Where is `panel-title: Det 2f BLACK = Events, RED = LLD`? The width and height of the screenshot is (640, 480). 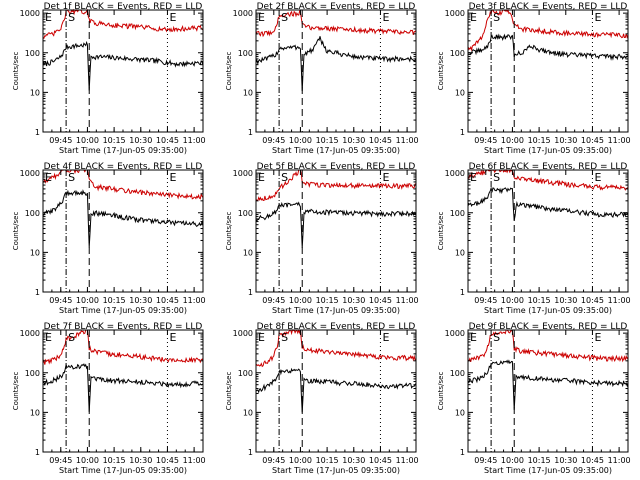
panel-title: Det 2f BLACK = Events, RED = LLD is located at coordinates (336, 7).